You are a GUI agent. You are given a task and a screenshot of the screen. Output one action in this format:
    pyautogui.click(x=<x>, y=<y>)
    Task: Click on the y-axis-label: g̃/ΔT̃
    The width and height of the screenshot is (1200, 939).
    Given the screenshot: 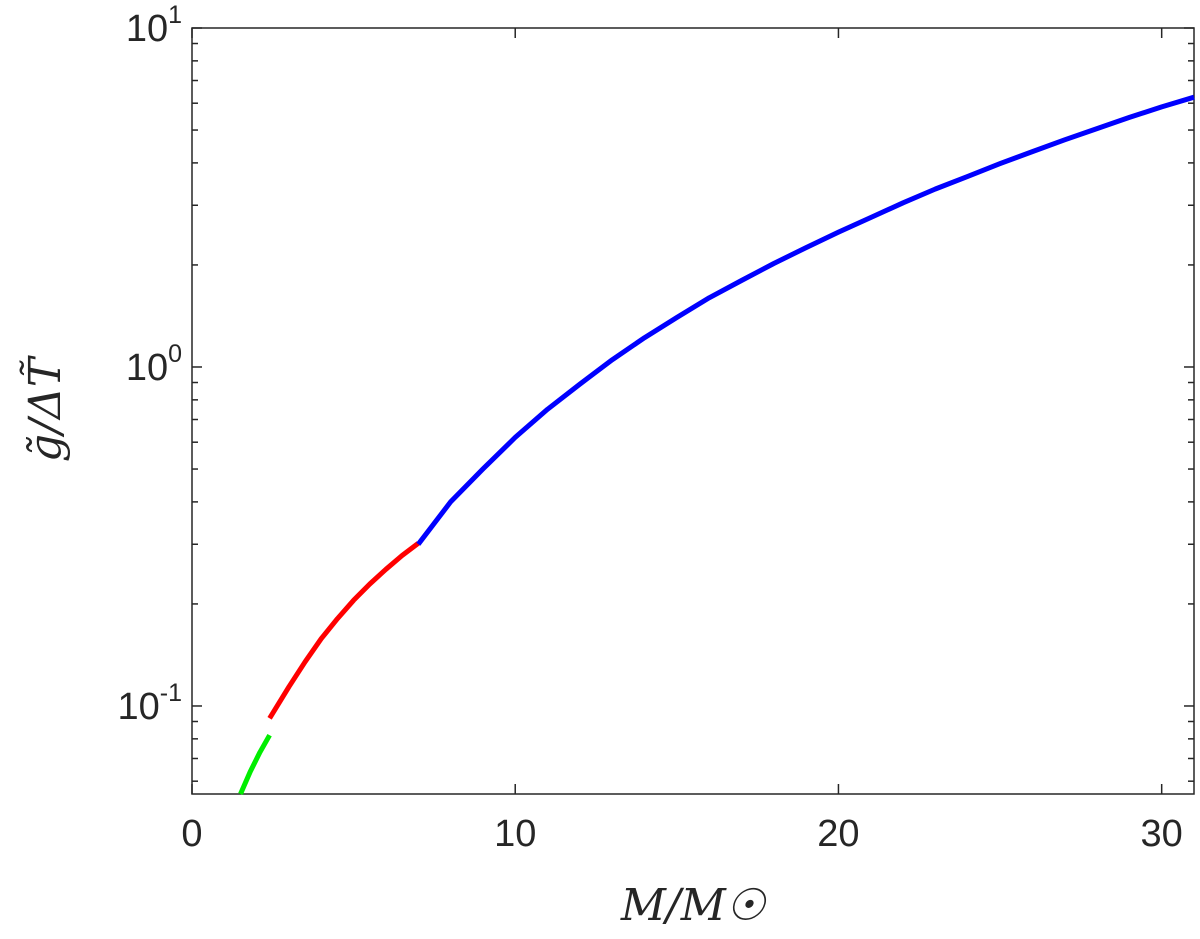 What is the action you would take?
    pyautogui.click(x=44, y=408)
    